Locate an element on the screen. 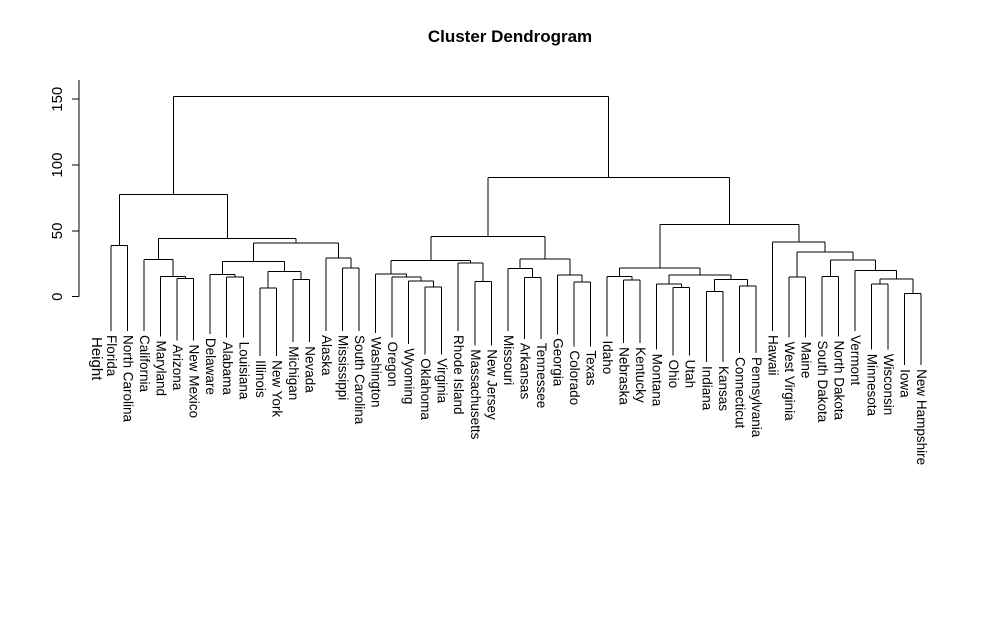  leaf-label-south-dakota: South Dakota is located at coordinates (822, 382).